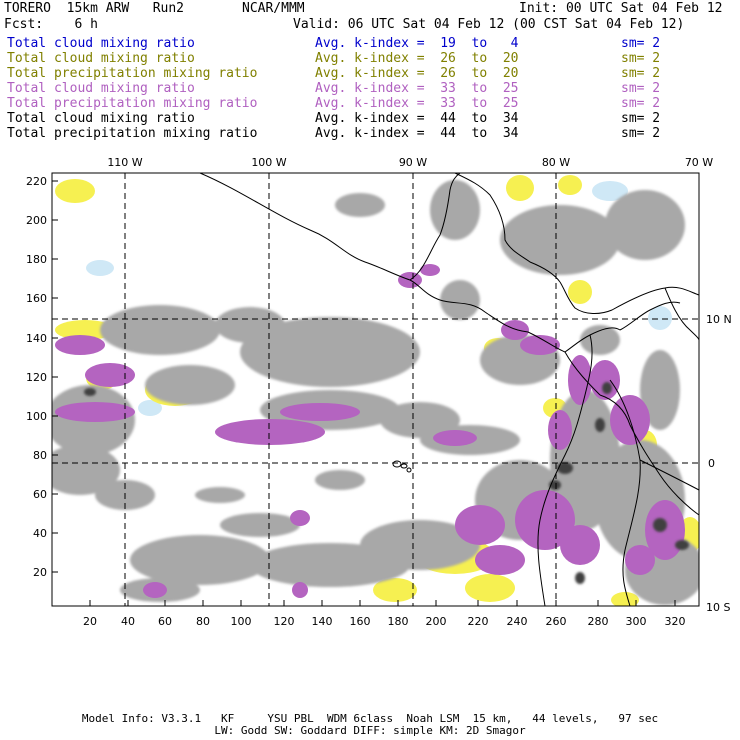 This screenshot has width=740, height=740. What do you see at coordinates (203, 621) in the screenshot?
I see `x-tick-label: 80` at bounding box center [203, 621].